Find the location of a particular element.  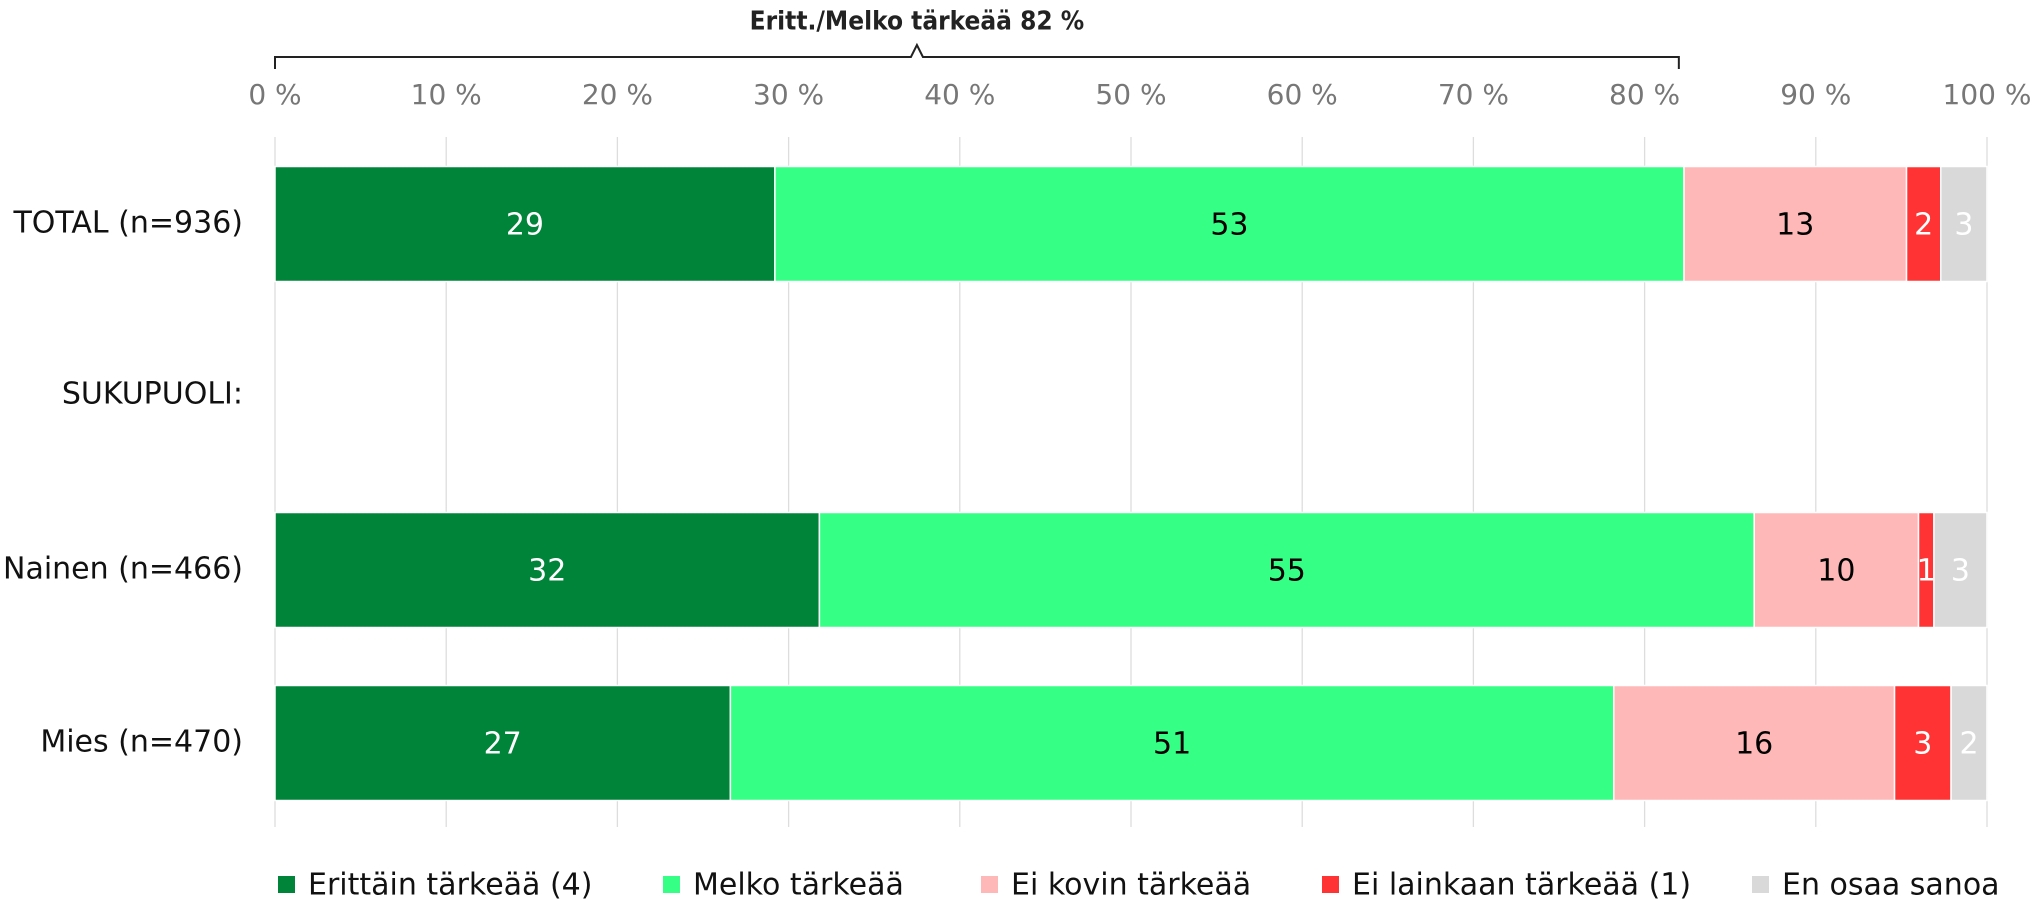

x-tick-label: 10 % is located at coordinates (446, 94).